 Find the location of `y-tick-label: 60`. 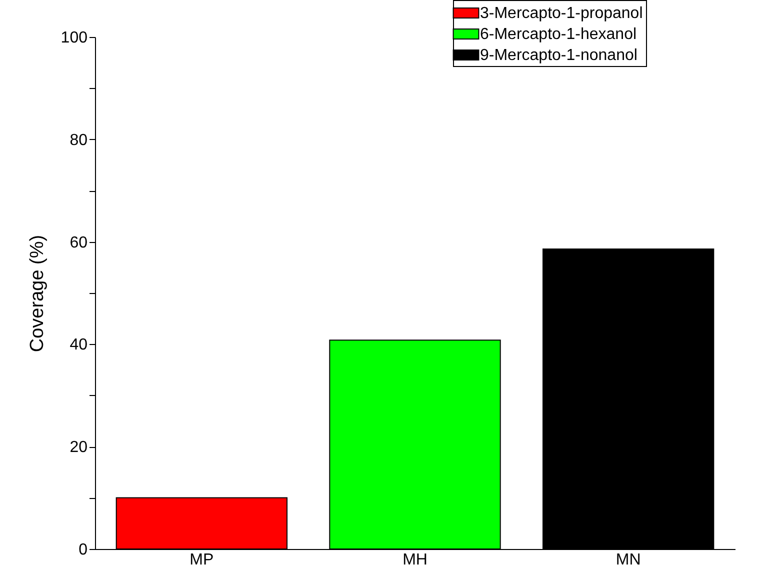

y-tick-label: 60 is located at coordinates (79, 243).